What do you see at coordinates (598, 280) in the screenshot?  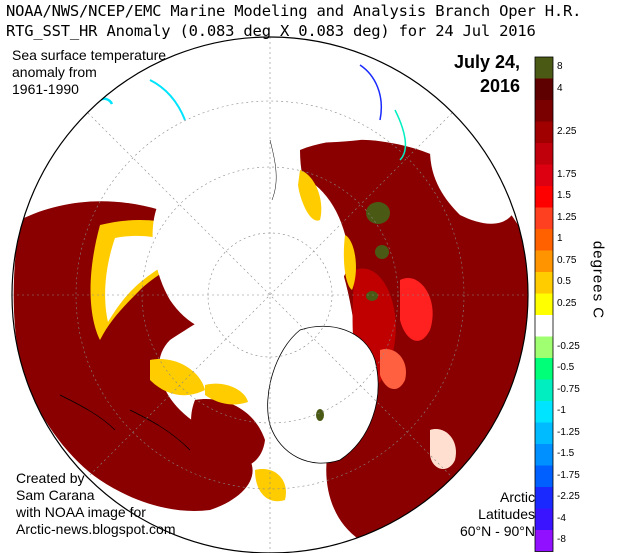 I see `colorbar-unit-label: degrees C` at bounding box center [598, 280].